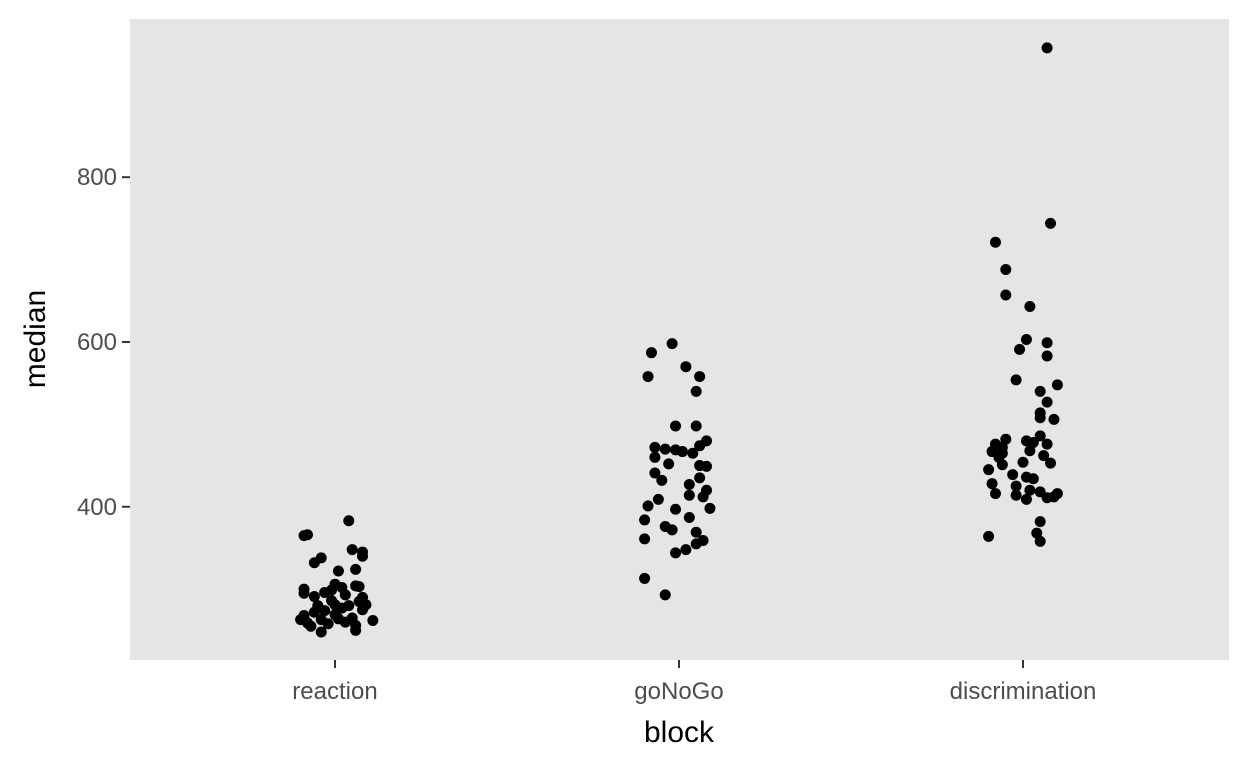 The height and width of the screenshot is (768, 1248). What do you see at coordinates (97, 177) in the screenshot?
I see `y-tick-label: 800` at bounding box center [97, 177].